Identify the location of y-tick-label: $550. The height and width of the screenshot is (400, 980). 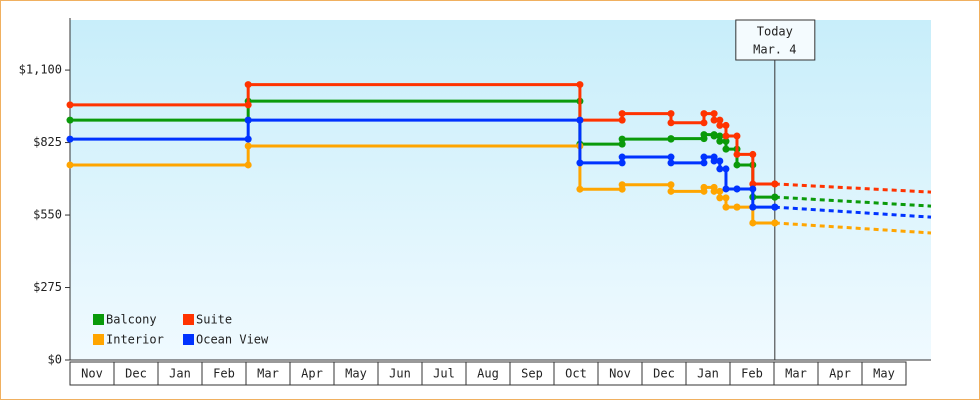
(47, 215).